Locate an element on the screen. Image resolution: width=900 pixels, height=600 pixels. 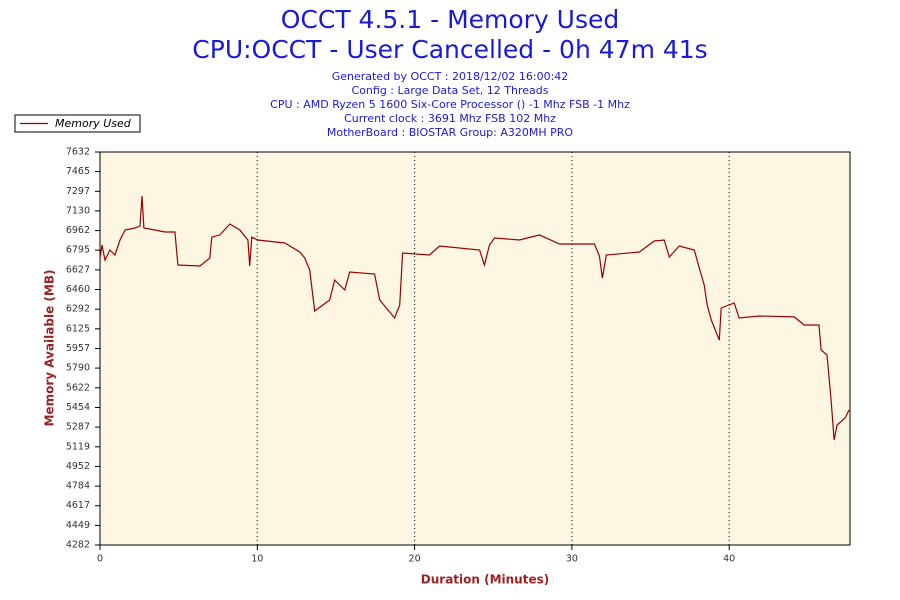
y-tick-label: 6627 is located at coordinates (78, 269).